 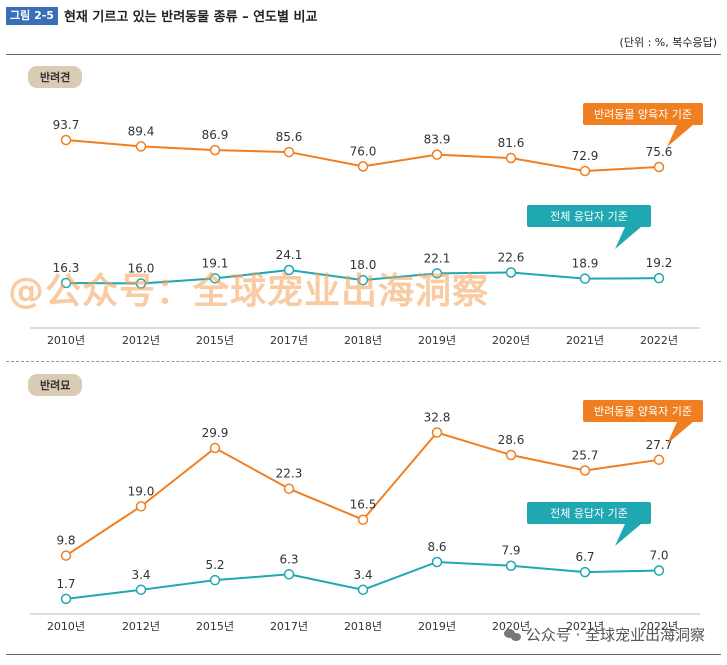 I want to click on cat-series-0-data-label: 22.3, so click(x=289, y=474).